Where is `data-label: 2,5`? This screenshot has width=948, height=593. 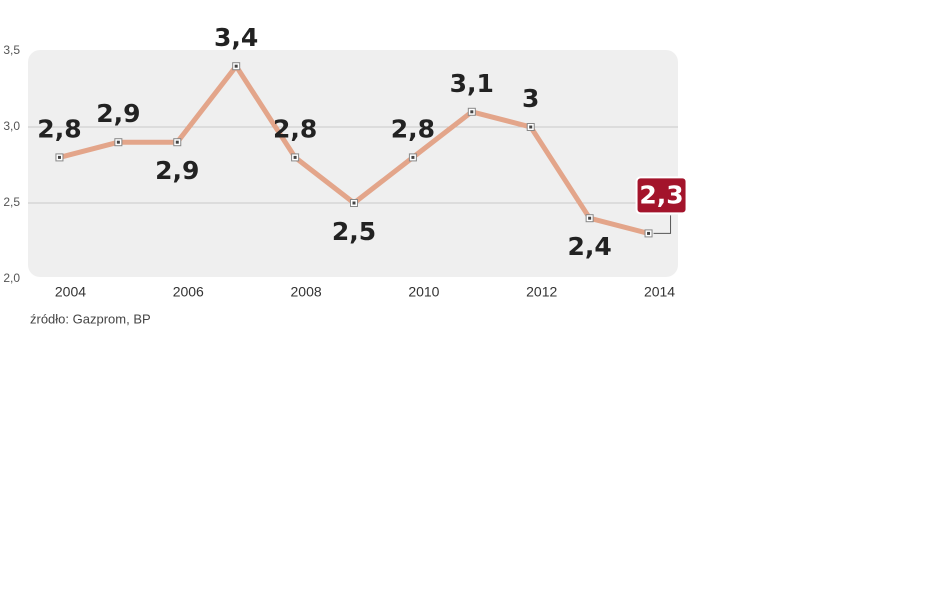
data-label: 2,5 is located at coordinates (354, 231).